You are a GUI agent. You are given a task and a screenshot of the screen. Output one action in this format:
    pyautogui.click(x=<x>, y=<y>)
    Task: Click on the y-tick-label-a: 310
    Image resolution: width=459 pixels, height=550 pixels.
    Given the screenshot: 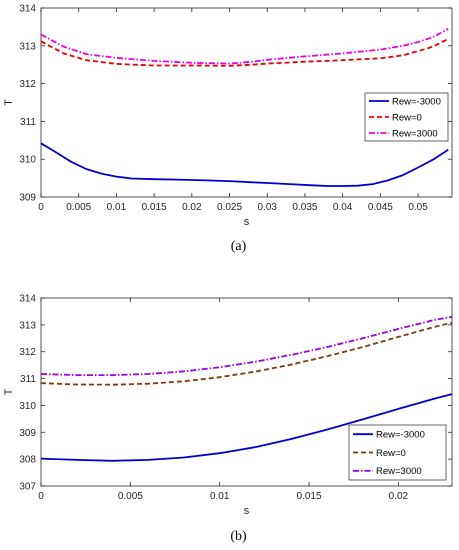 What is the action you would take?
    pyautogui.click(x=27, y=160)
    